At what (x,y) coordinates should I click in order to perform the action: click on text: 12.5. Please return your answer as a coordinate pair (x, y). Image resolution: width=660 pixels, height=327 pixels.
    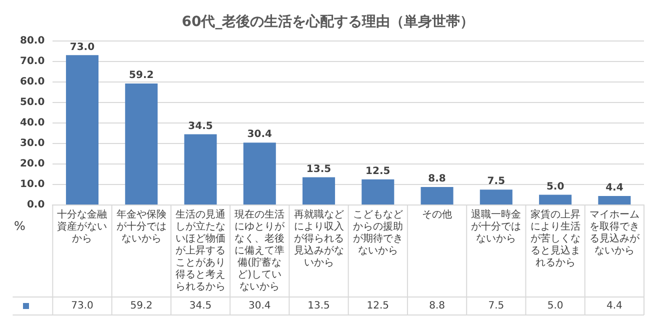
    Looking at the image, I should click on (378, 171).